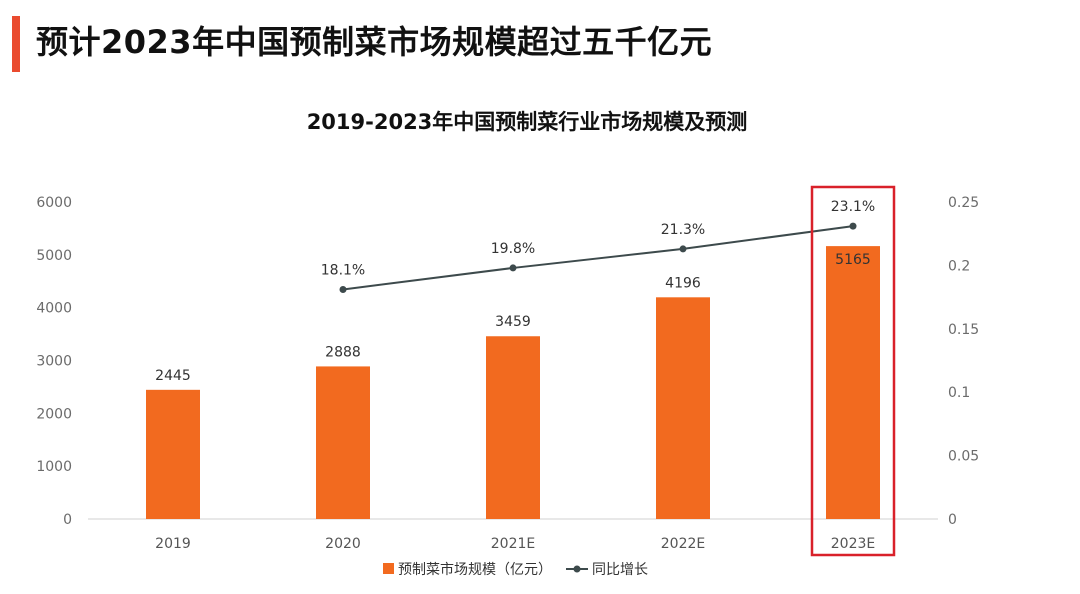 Image resolution: width=1080 pixels, height=594 pixels. I want to click on left-axis-tick-label: 0, so click(67, 520).